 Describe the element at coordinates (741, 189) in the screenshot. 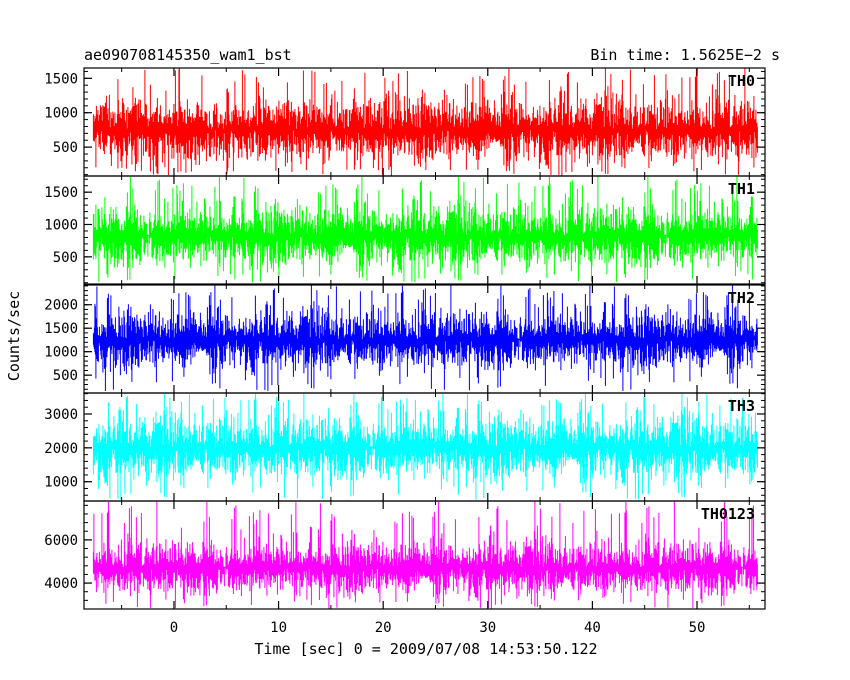

I see `panel-label: TH1` at that location.